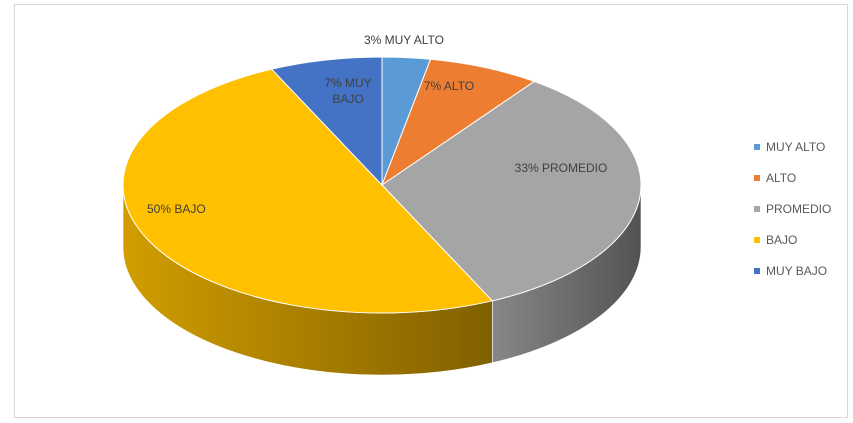 Image resolution: width=853 pixels, height=423 pixels. I want to click on pie-slice-muy-bajo, so click(326, 121).